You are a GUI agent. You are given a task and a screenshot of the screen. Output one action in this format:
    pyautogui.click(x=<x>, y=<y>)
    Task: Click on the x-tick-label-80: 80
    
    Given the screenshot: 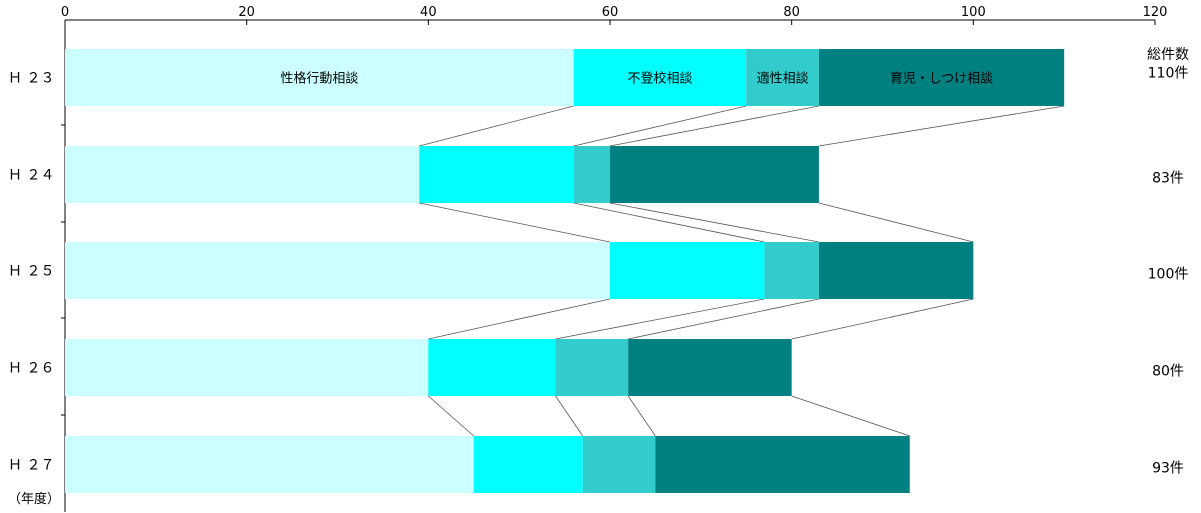 What is the action you would take?
    pyautogui.click(x=791, y=12)
    